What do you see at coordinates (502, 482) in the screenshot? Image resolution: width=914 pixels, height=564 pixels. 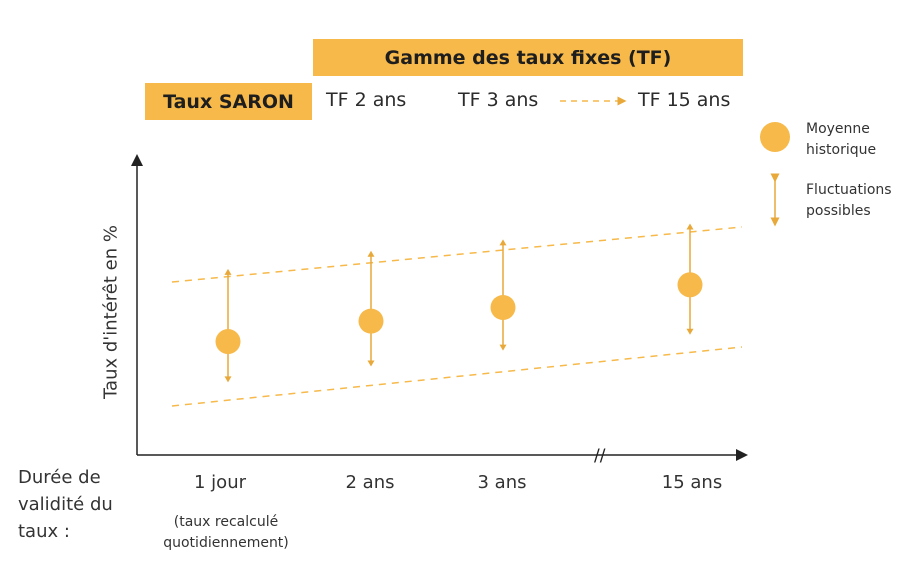 I see `x-tick-label: 3 ans` at bounding box center [502, 482].